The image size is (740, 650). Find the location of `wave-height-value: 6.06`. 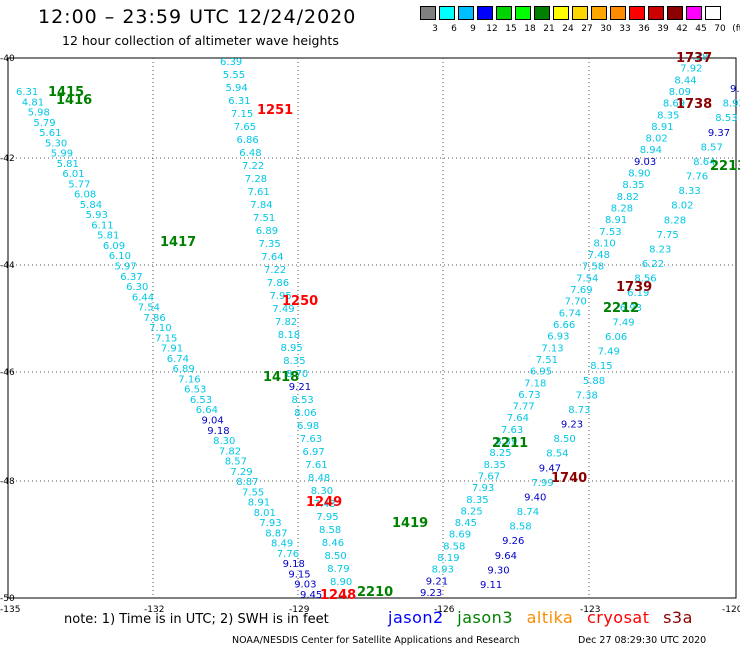

wave-height-value: 6.06 is located at coordinates (616, 337).